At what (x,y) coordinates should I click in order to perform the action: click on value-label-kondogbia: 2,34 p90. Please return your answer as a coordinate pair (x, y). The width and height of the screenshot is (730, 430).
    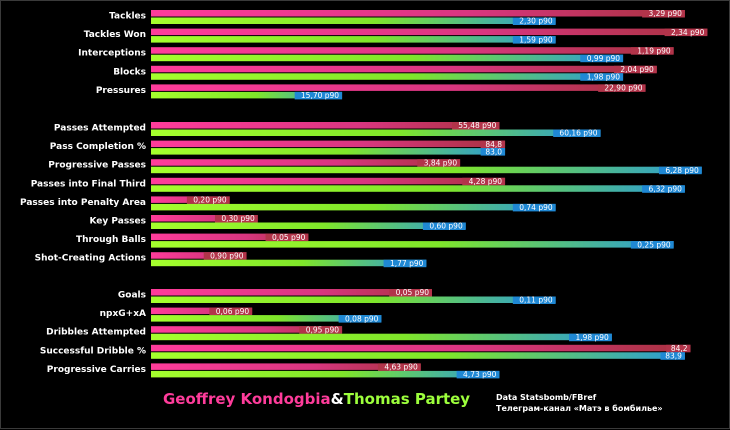
    Looking at the image, I should click on (688, 32).